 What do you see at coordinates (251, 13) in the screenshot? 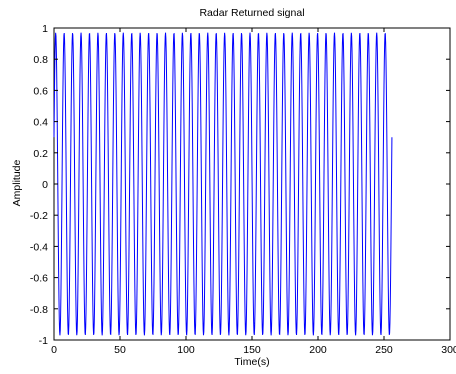
I see `chart-title: Radar Returned signal` at bounding box center [251, 13].